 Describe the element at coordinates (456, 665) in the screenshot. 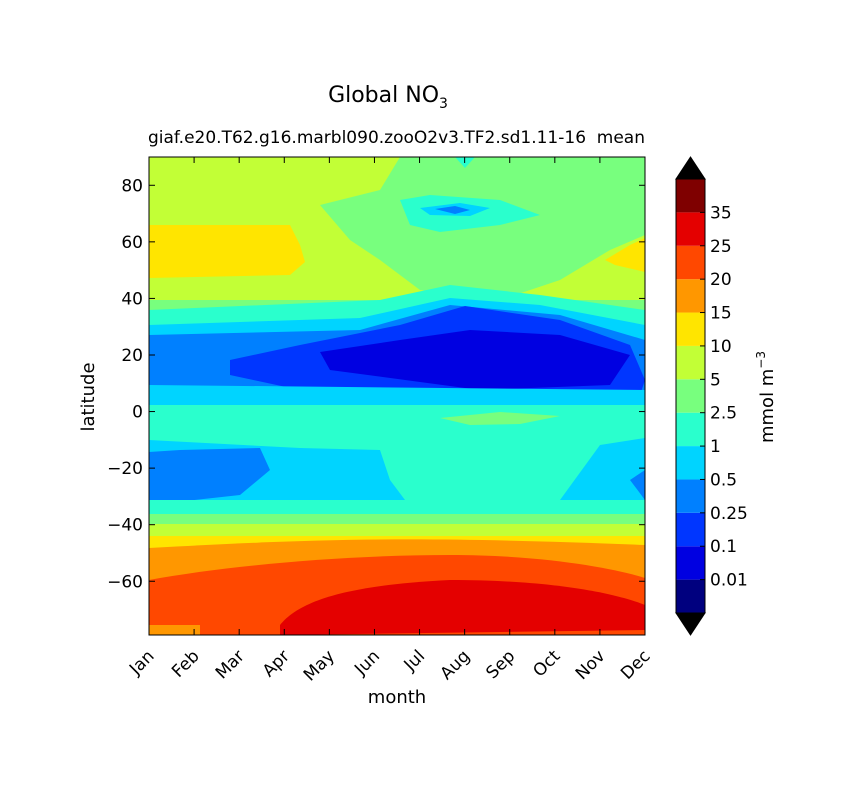

I see `x-tick-label: Aug` at that location.